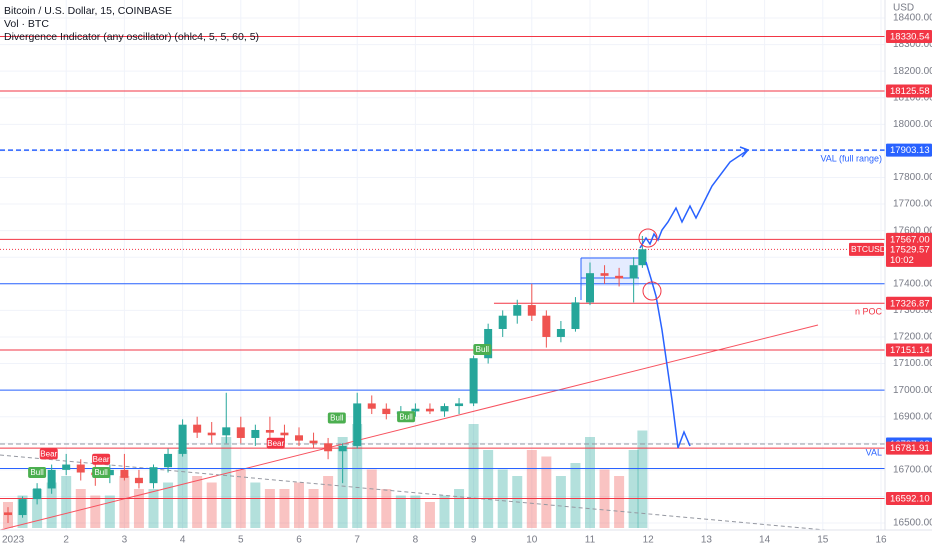  I want to click on date-label: 4, so click(183, 540).